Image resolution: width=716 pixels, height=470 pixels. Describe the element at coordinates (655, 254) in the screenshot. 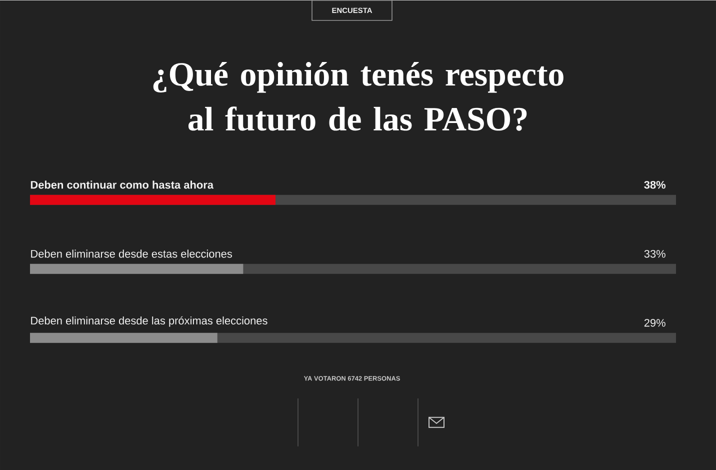

I see `data-label: 33%` at that location.